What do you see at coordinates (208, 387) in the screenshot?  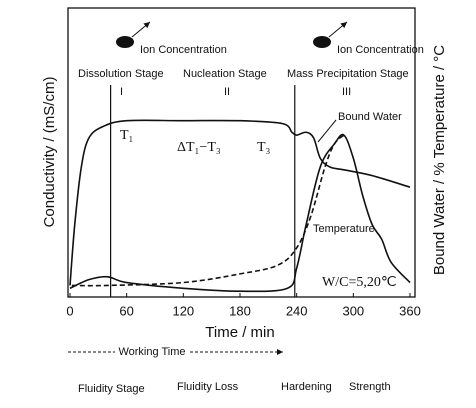 I see `phase-label: Fluidity Loss` at bounding box center [208, 387].